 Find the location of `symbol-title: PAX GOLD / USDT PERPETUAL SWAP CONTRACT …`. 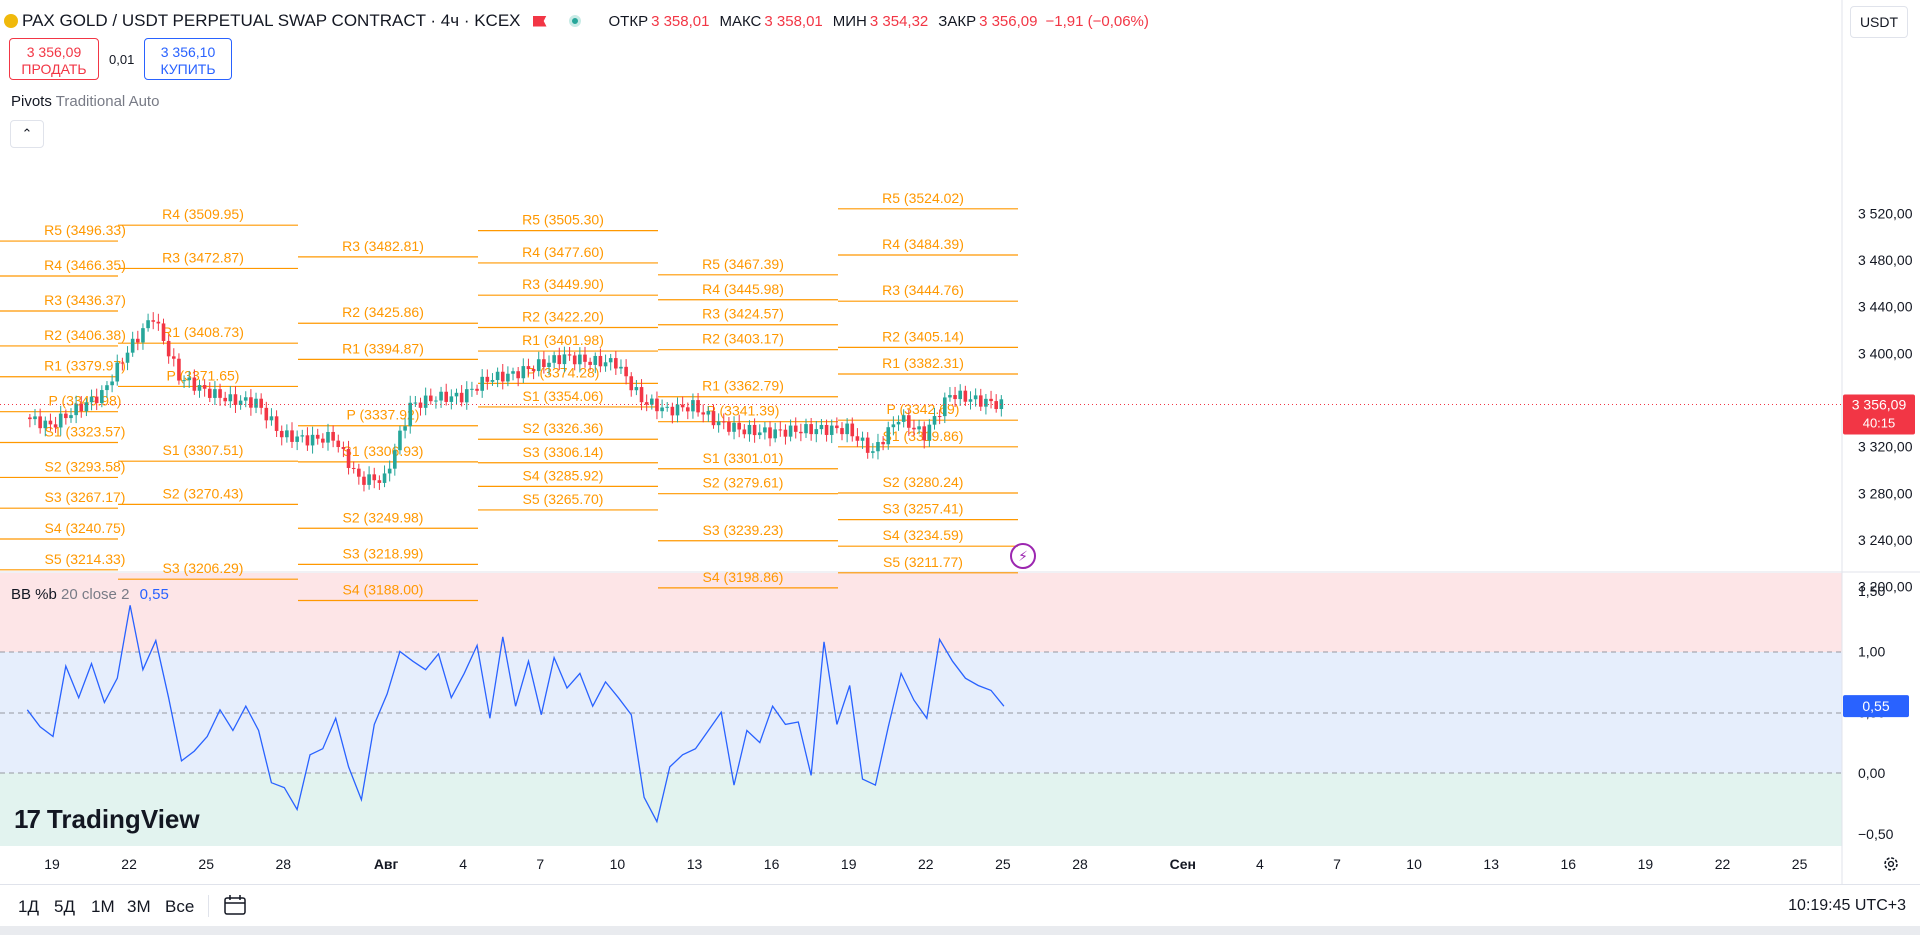

symbol-title: PAX GOLD / USDT PERPETUAL SWAP CONTRACT … is located at coordinates (271, 20).